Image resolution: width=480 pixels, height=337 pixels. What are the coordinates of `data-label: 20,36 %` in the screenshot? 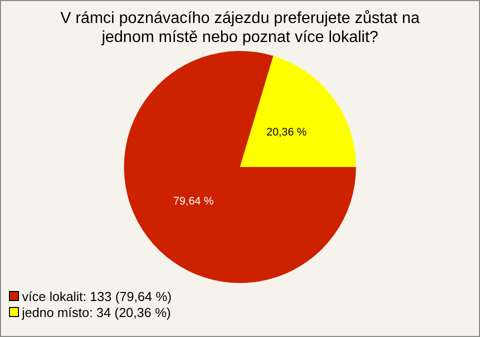 It's located at (286, 132).